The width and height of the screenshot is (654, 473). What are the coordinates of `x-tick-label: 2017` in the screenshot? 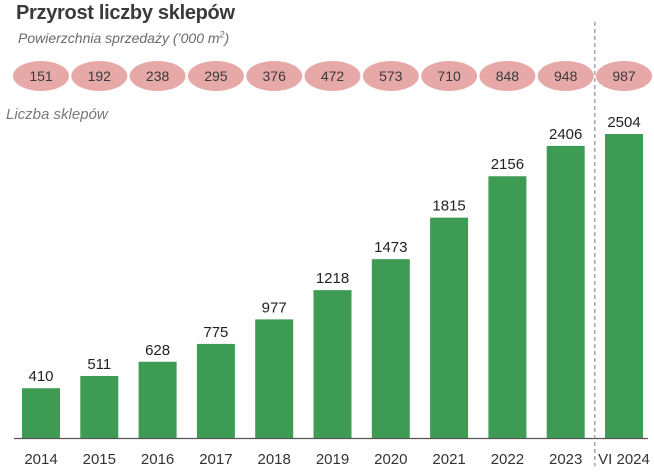 It's located at (215, 459).